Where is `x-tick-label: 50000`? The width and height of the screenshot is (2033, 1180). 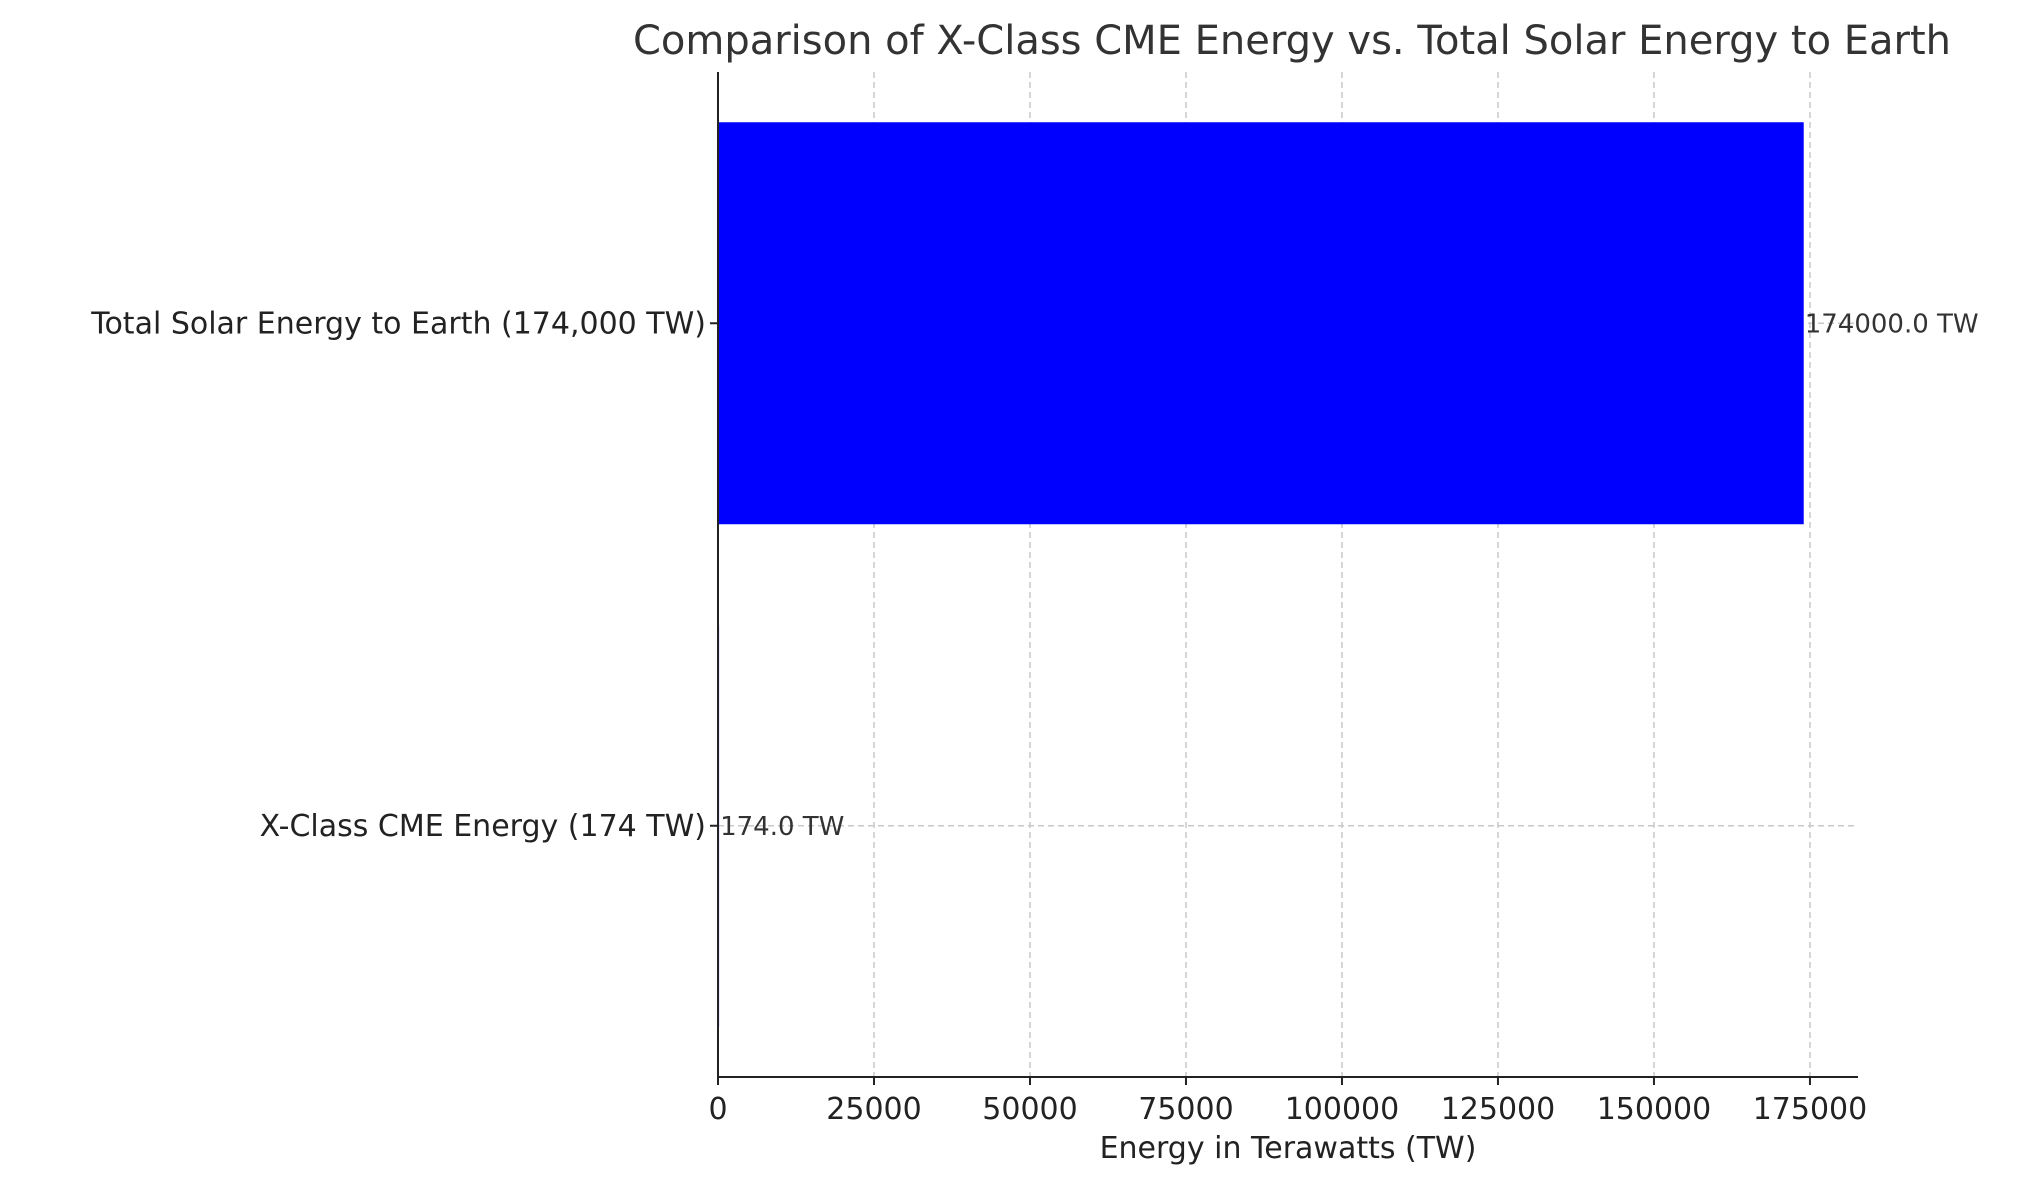
x-tick-label: 50000 is located at coordinates (1029, 1109).